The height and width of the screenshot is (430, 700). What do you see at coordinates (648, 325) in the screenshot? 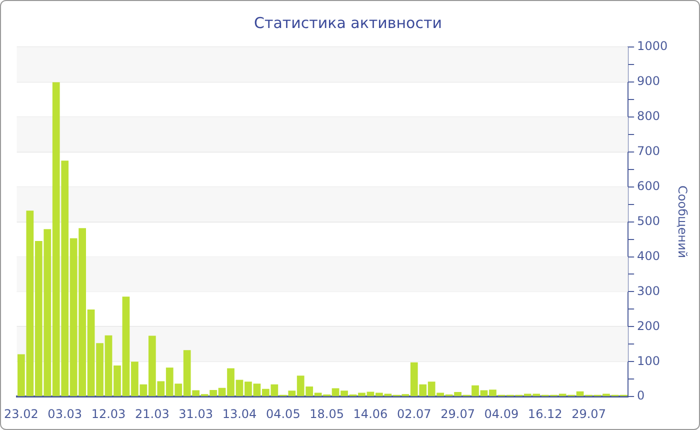
I see `y-tick-label: 200` at bounding box center [648, 325].